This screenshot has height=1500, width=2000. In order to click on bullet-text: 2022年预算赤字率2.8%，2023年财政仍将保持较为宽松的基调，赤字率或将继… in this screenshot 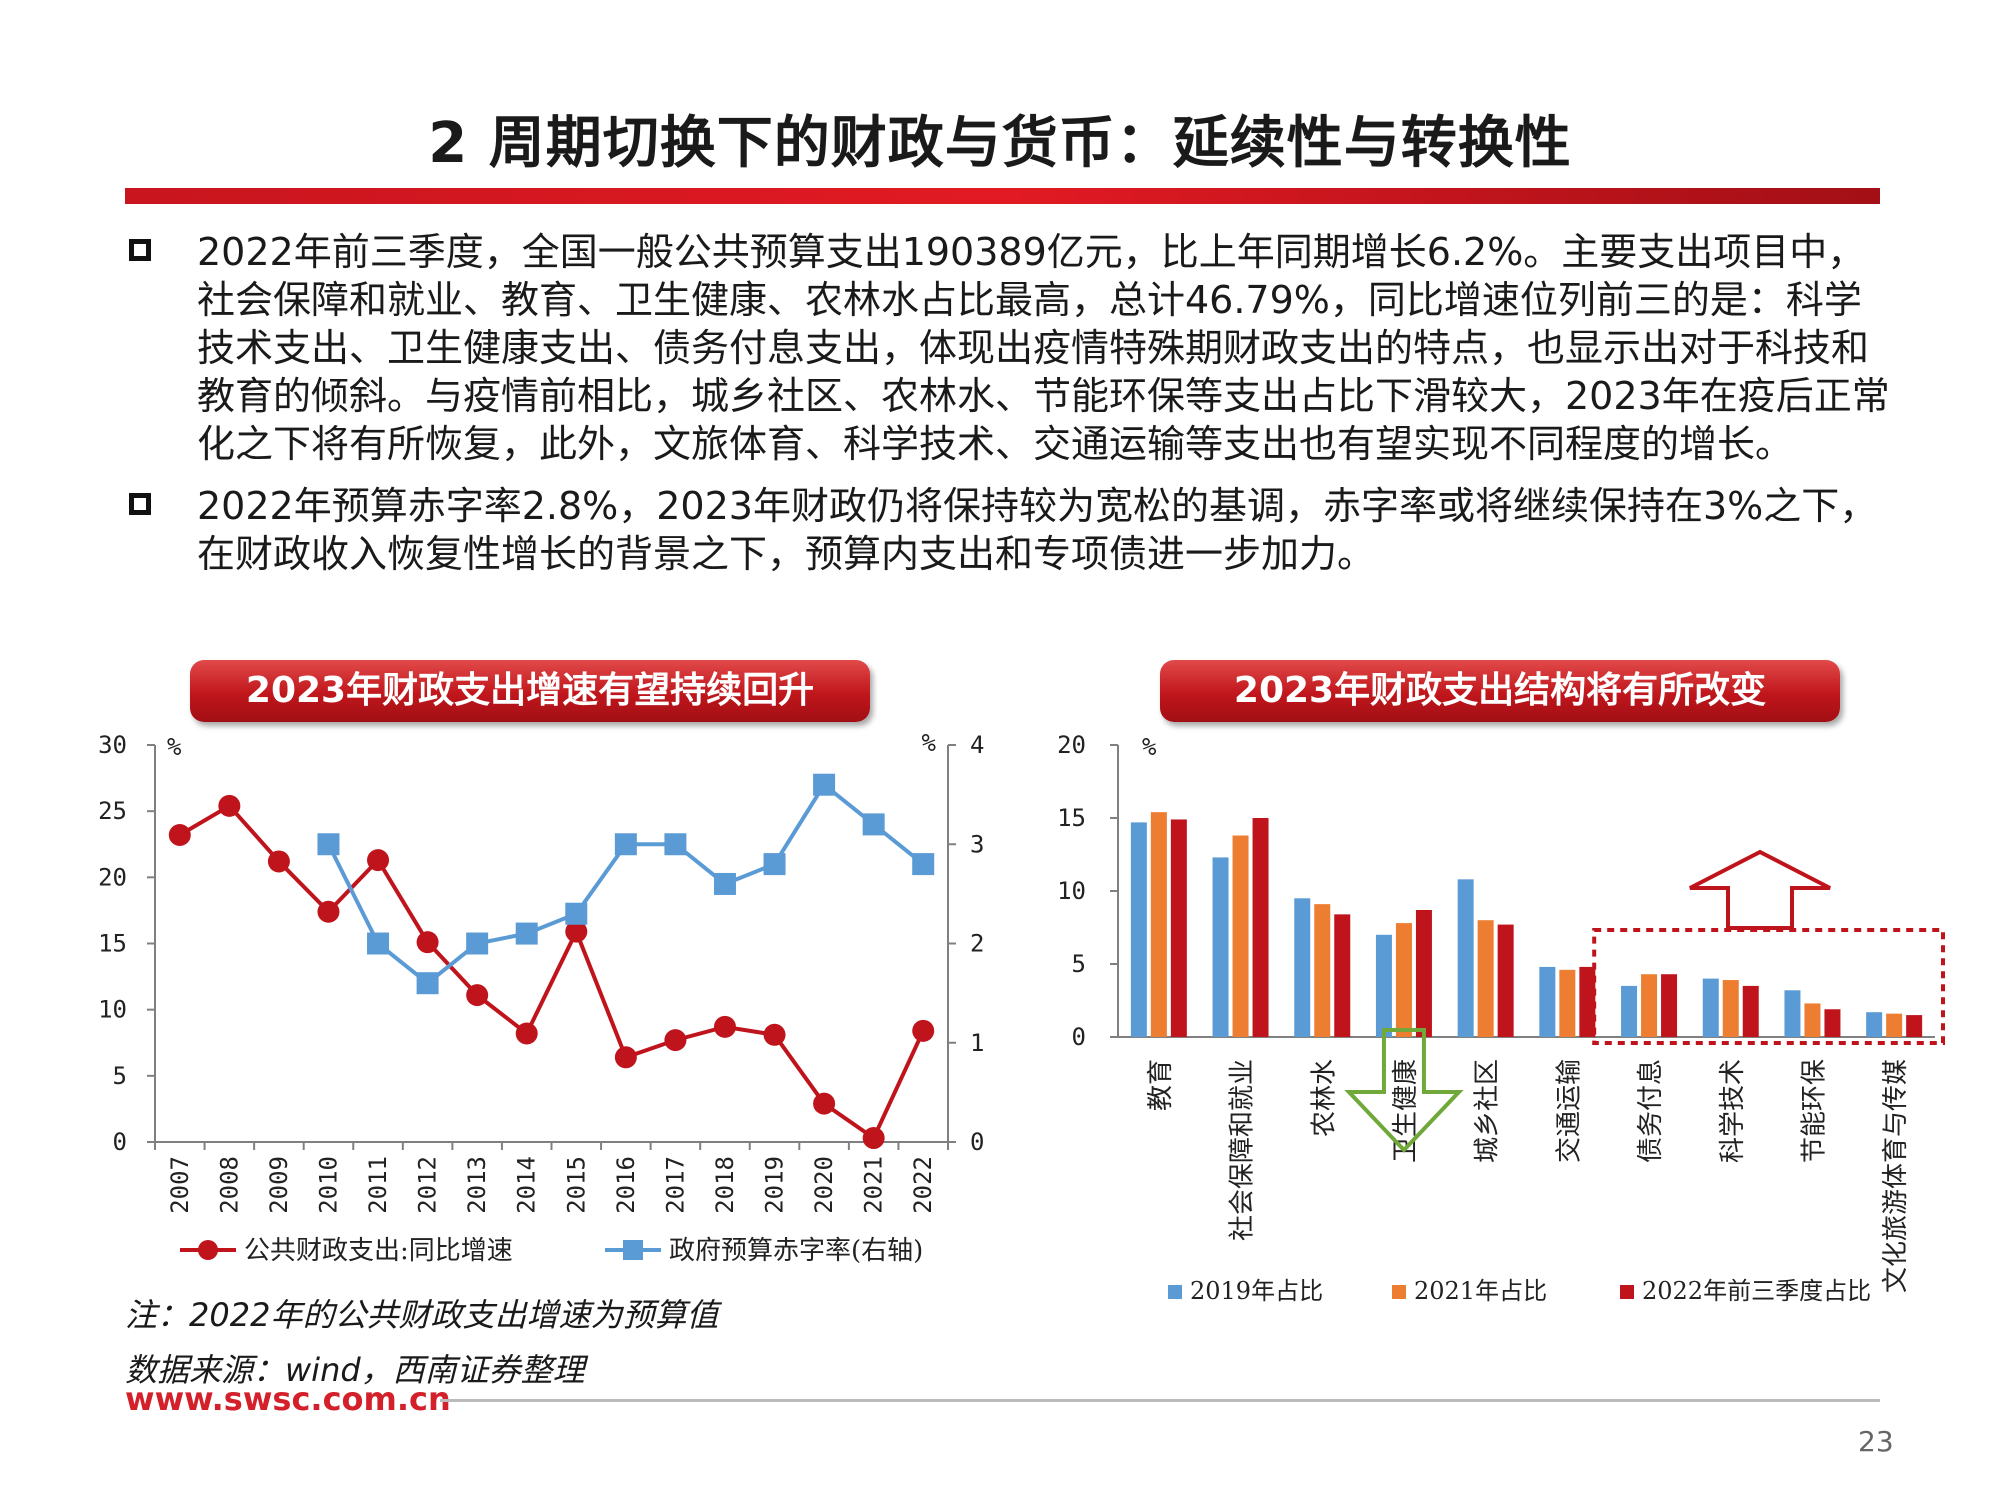, I will do `click(1037, 530)`.